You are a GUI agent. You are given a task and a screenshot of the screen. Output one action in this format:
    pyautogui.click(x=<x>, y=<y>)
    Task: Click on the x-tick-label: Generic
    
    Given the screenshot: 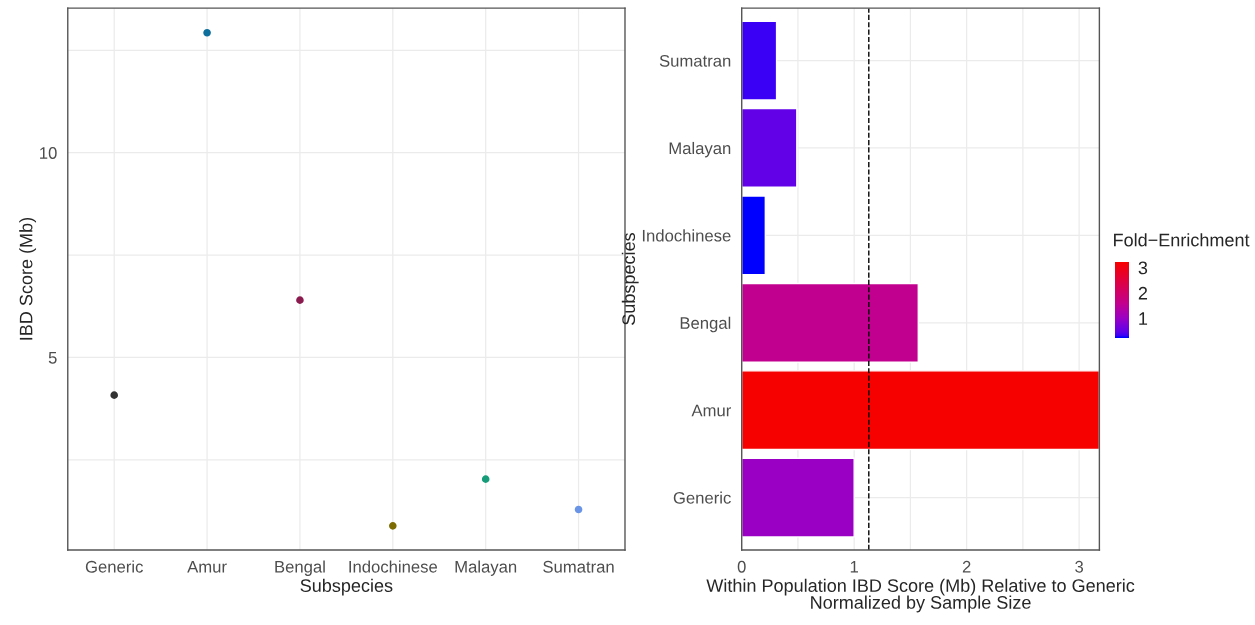 What is the action you would take?
    pyautogui.click(x=114, y=566)
    